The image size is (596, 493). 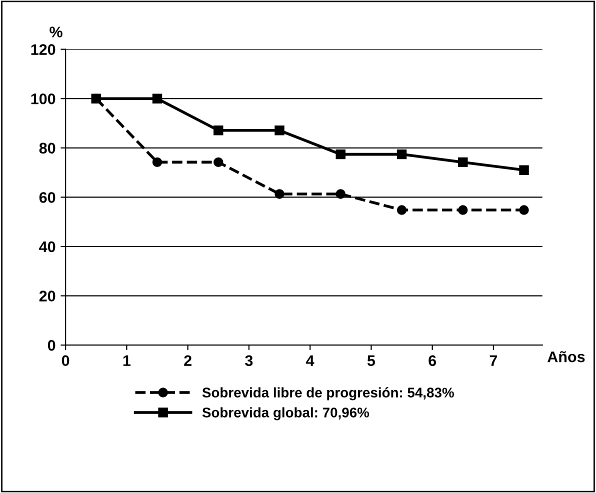 I want to click on x-tick-label: 3, so click(x=249, y=360).